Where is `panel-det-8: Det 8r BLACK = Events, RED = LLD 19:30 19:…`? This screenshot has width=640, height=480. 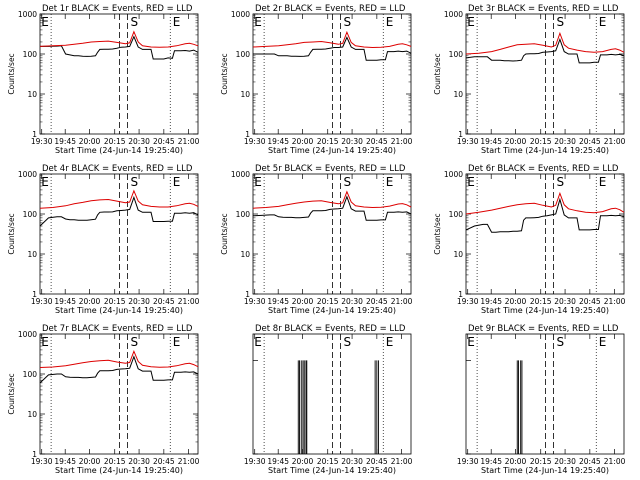
panel-det-8: Det 8r BLACK = Events, RED = LLD 19:30 19:… is located at coordinates (328, 399).